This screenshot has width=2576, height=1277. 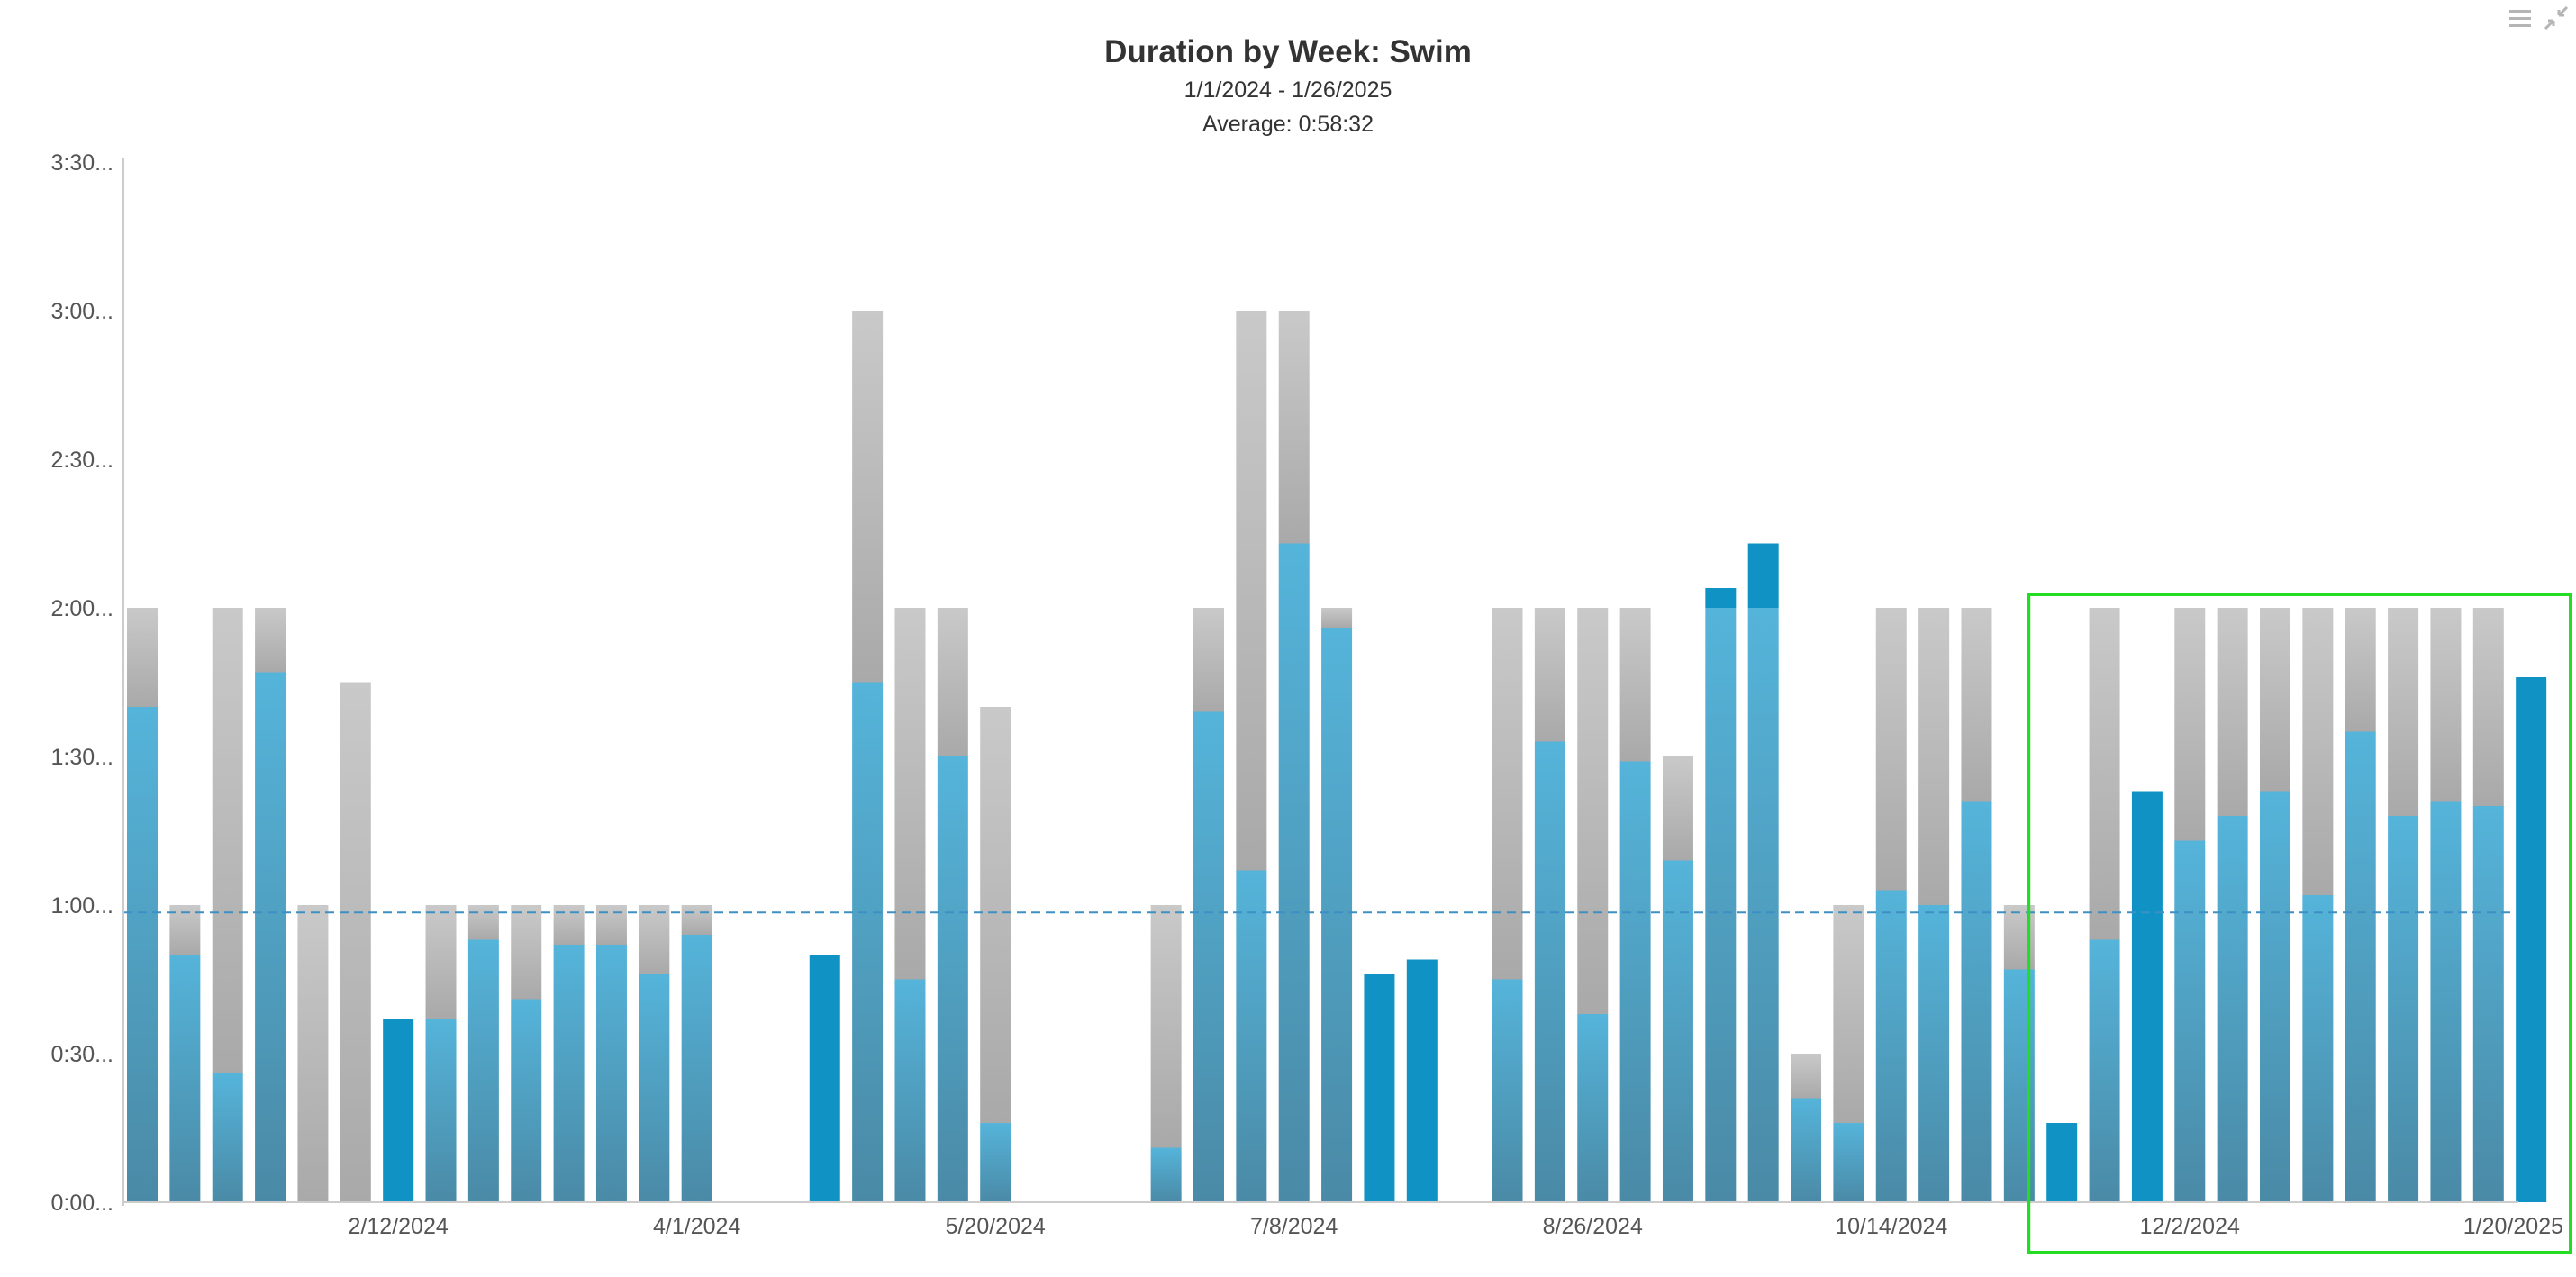 I want to click on x-tick-label: 10/14/2024, so click(x=1891, y=1227).